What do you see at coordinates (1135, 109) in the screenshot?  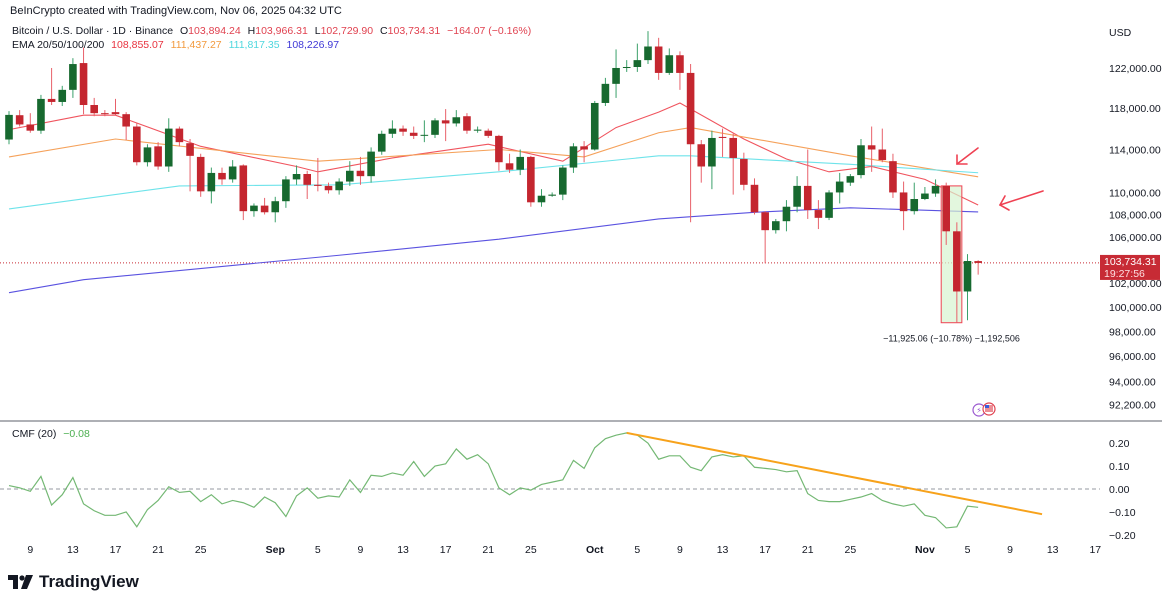 I see `price-axis-label: 118,000.00` at bounding box center [1135, 109].